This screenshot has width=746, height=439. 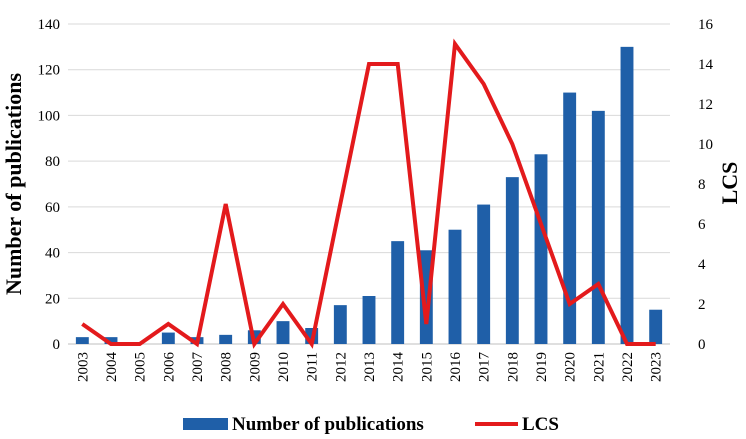 What do you see at coordinates (52, 162) in the screenshot?
I see `y-tick-left: 80` at bounding box center [52, 162].